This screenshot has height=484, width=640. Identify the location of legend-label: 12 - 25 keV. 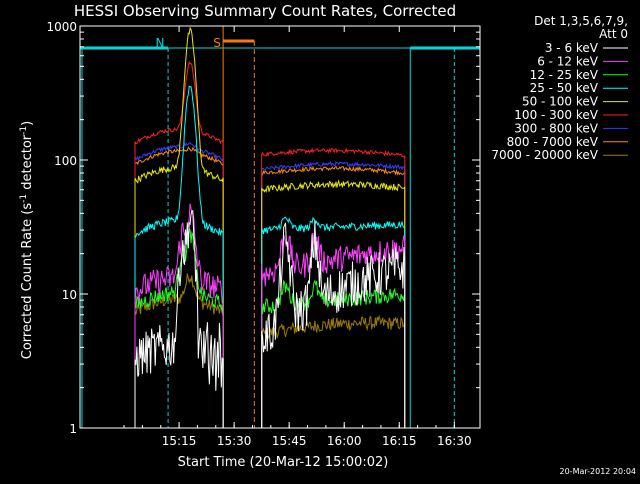
(564, 75).